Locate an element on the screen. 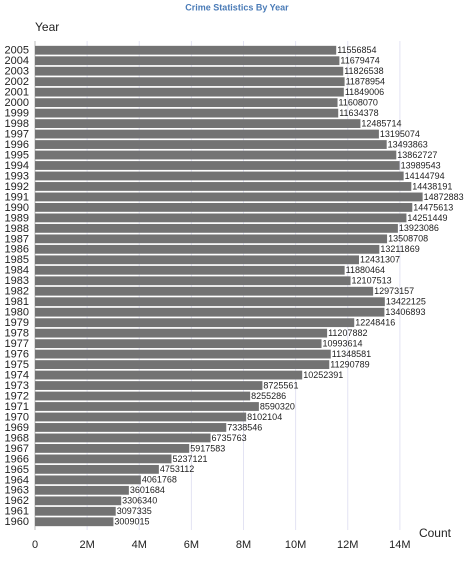  y-tick-label: 1992 is located at coordinates (17, 187).